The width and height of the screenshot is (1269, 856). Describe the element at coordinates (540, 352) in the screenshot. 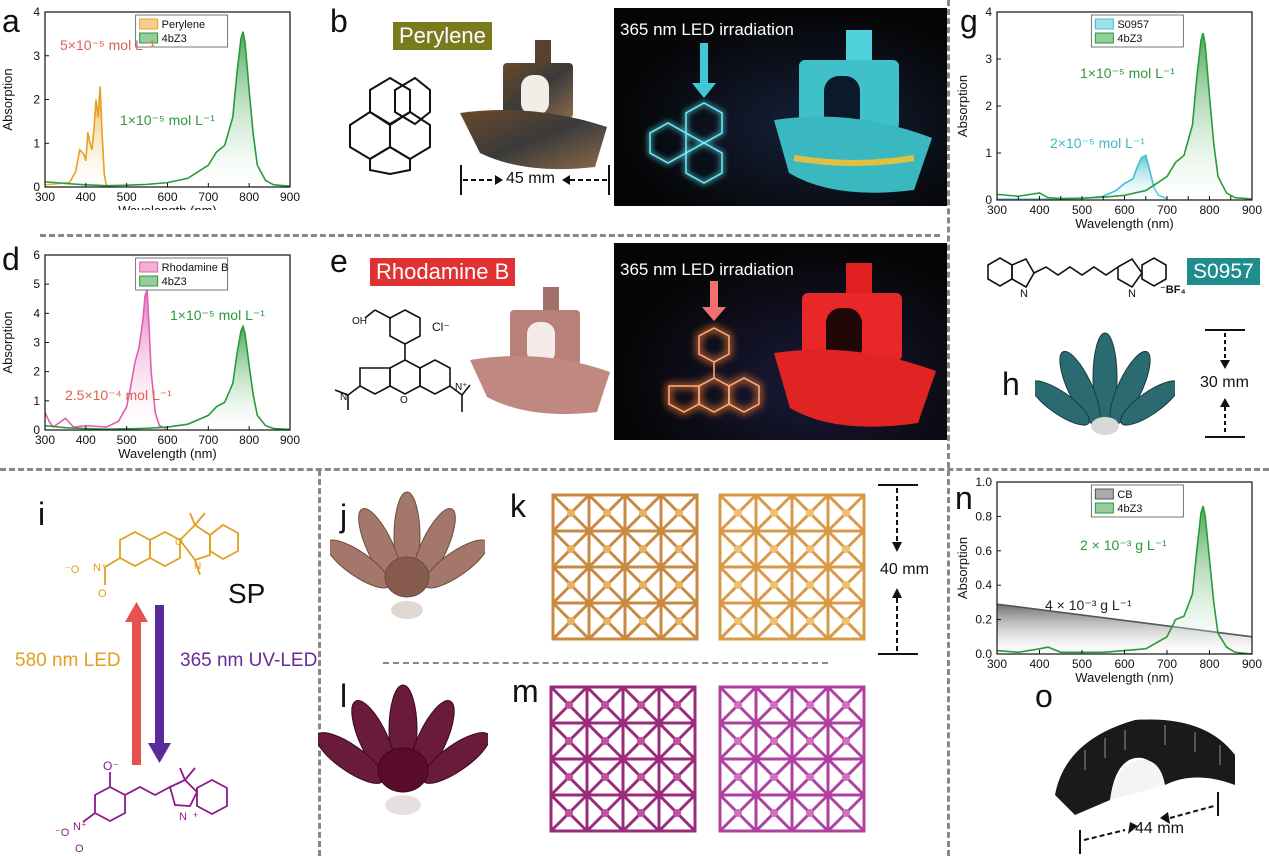

I see `rhodamine-boat-photo` at that location.